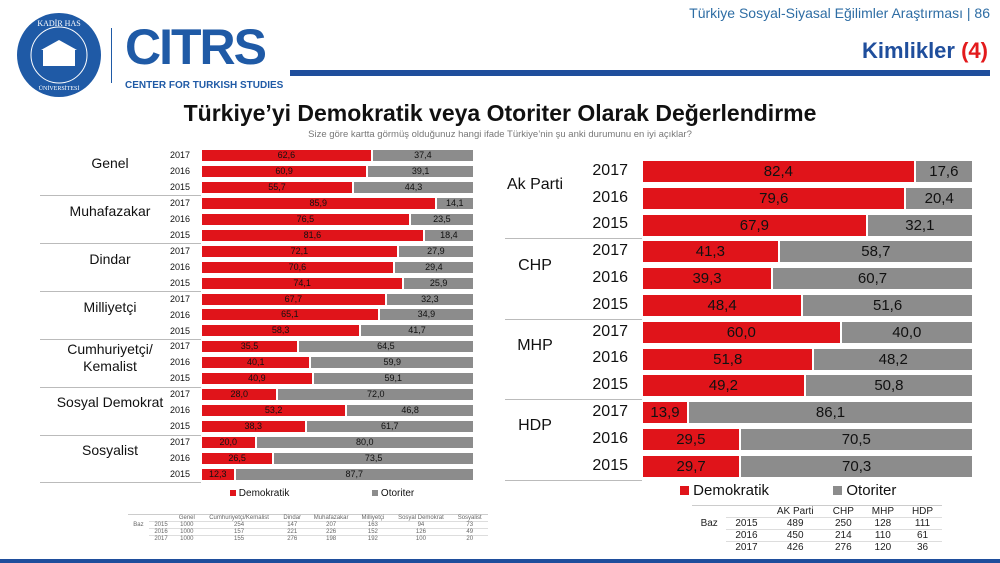  I want to click on table-row: Baz 2015 489 250 128 111, so click(817, 523).